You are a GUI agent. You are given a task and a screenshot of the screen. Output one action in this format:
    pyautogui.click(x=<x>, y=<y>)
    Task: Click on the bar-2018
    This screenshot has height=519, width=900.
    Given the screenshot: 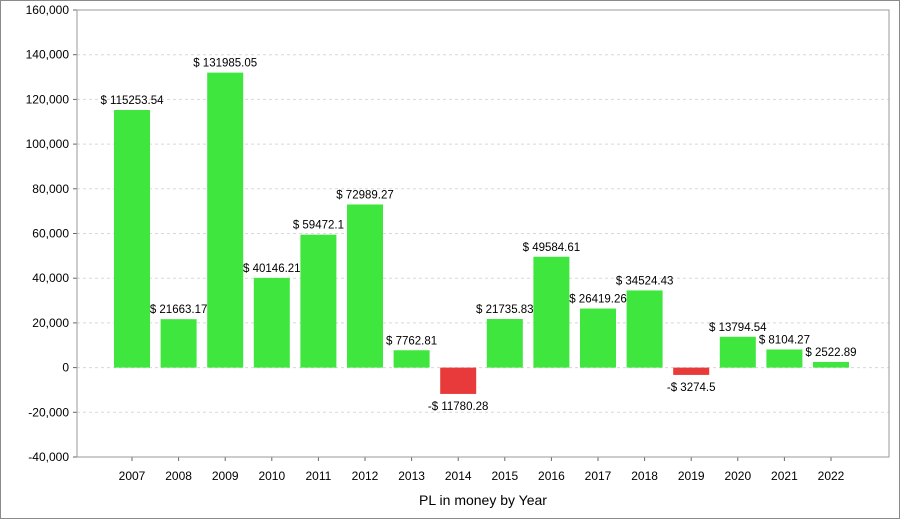 What is the action you would take?
    pyautogui.click(x=644, y=329)
    